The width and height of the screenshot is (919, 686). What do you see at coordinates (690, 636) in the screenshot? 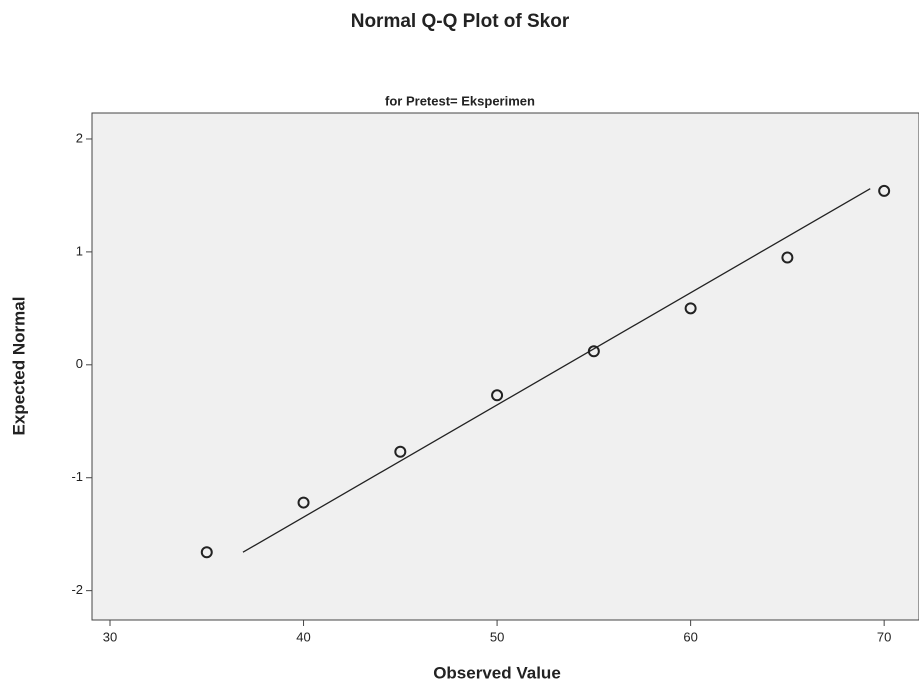
I see `x-tick-label: 60` at bounding box center [690, 636].